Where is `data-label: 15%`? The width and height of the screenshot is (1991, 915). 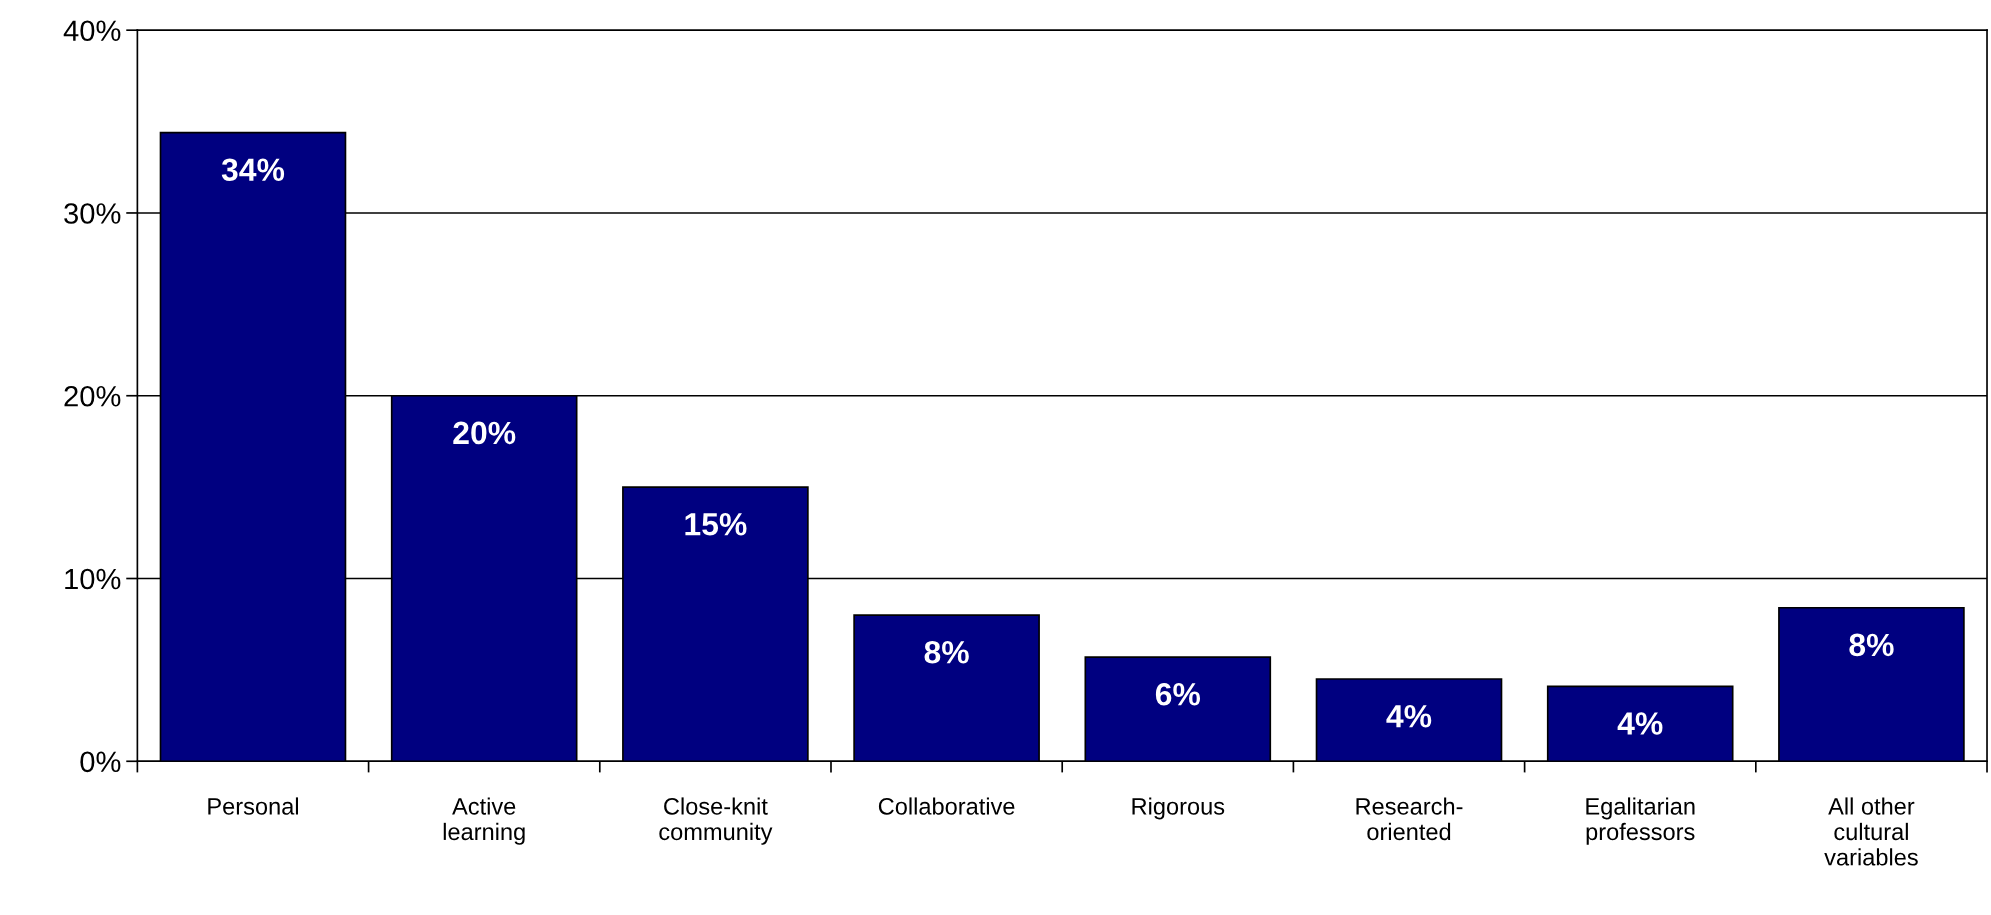
data-label: 15% is located at coordinates (716, 524).